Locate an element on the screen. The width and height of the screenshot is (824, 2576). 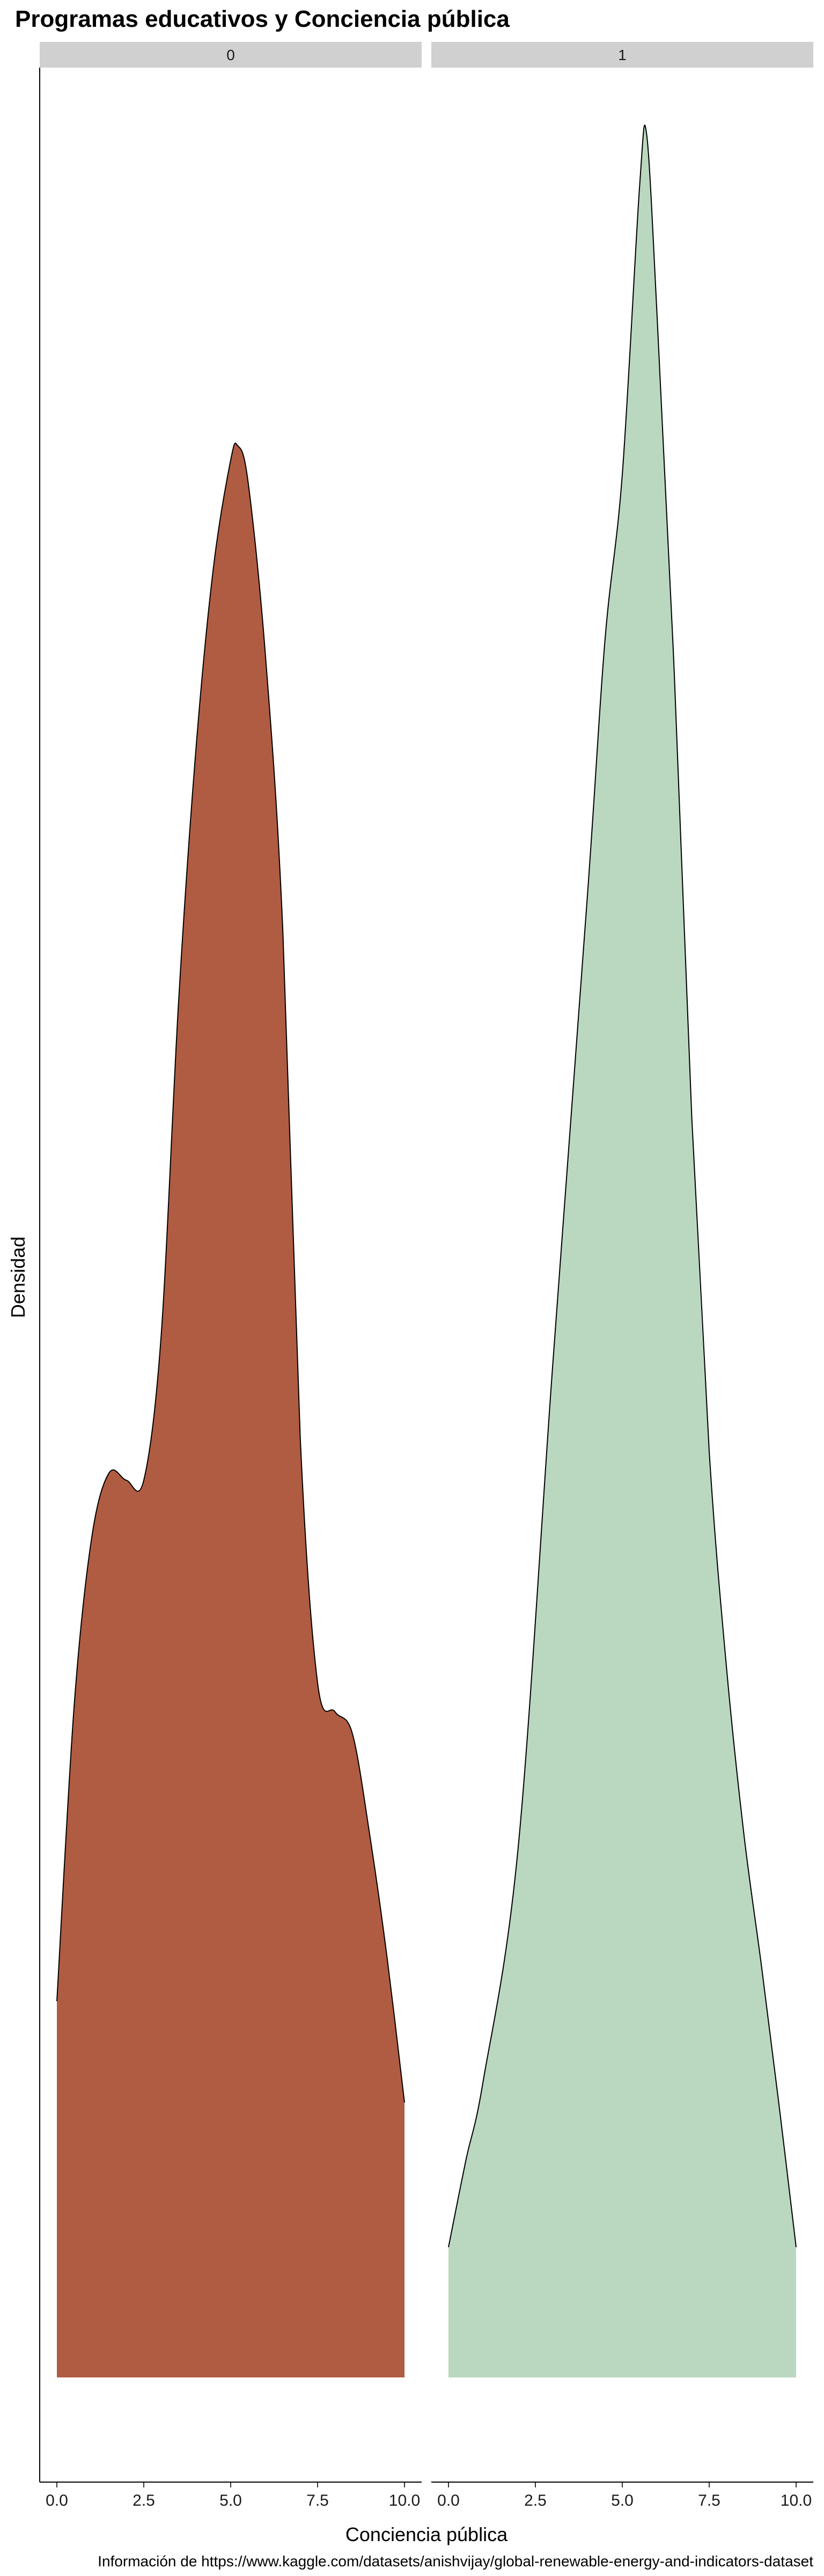
x-tick-label-0-1: 2.5 is located at coordinates (144, 2500).